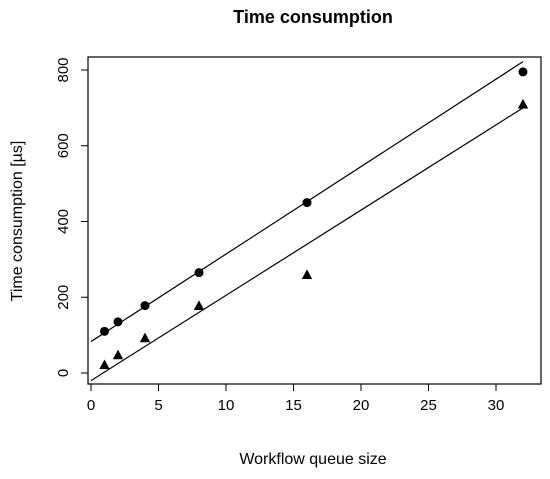 Image resolution: width=550 pixels, height=479 pixels. Describe the element at coordinates (17, 221) in the screenshot. I see `y-axis-label: Time consumption [µs]` at that location.